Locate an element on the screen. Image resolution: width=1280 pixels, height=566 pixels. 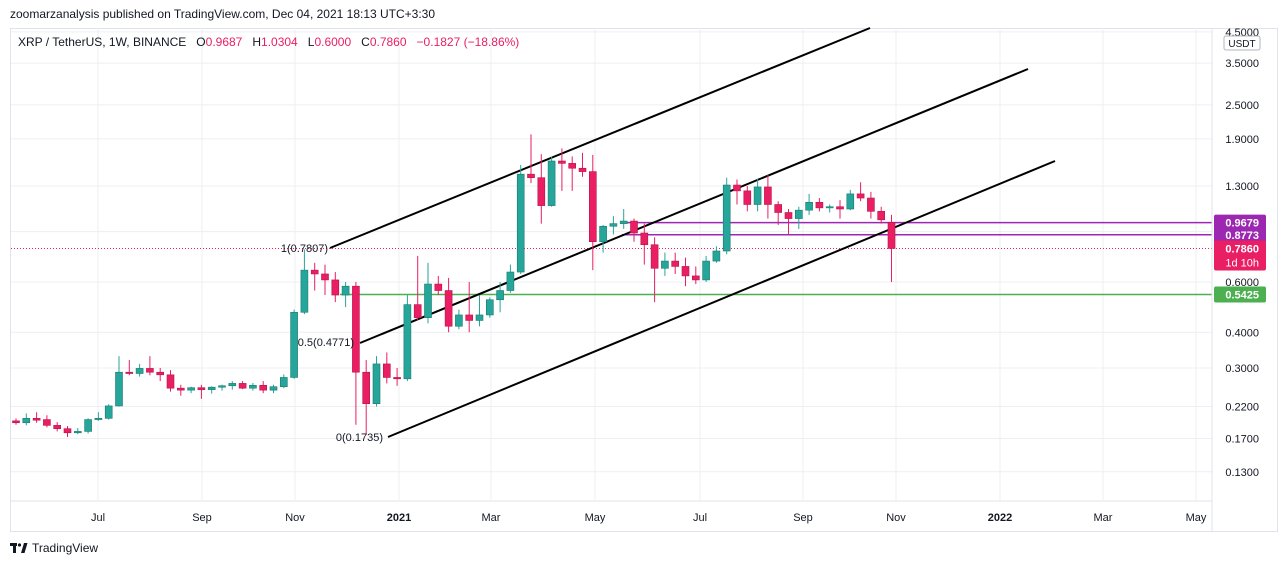
price-tick-label: 1.9000 is located at coordinates (1242, 140).